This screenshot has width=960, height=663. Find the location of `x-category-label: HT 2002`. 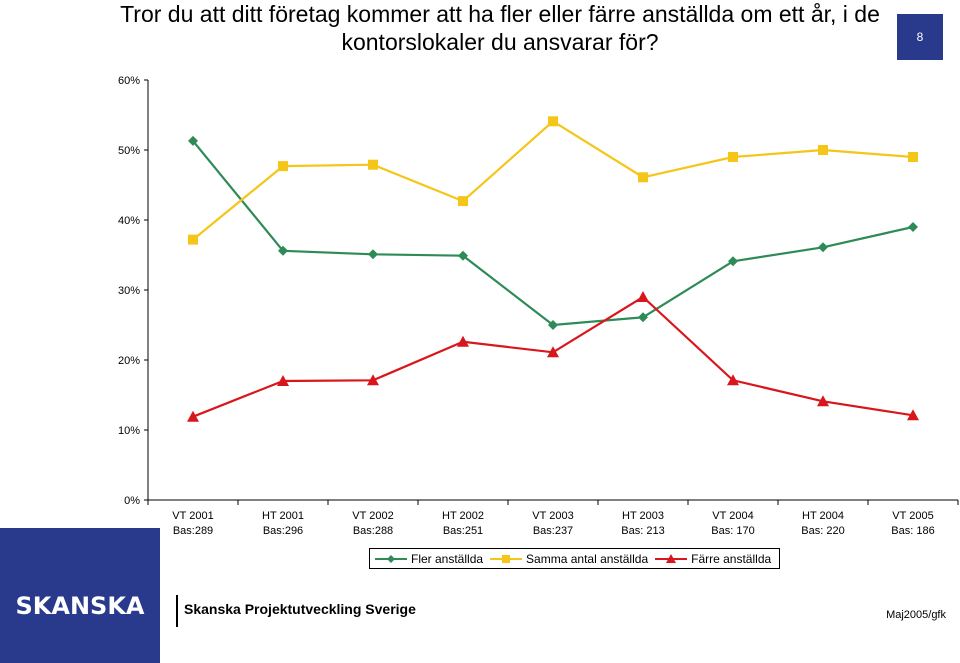

x-category-label: HT 2002 is located at coordinates (463, 516).